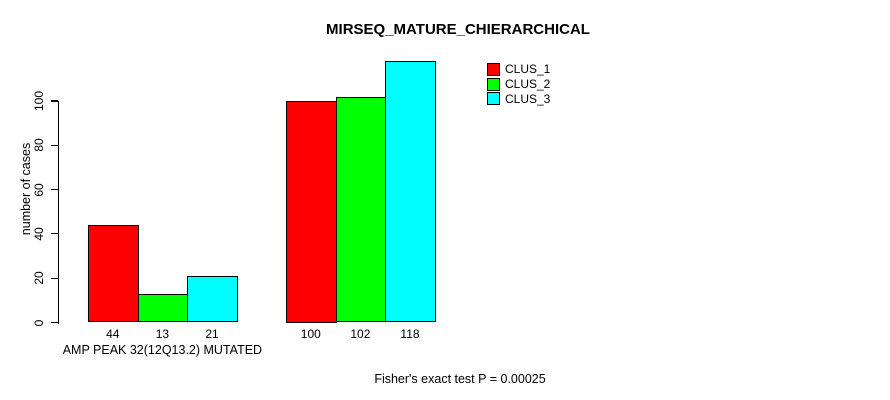 The image size is (890, 400). Describe the element at coordinates (360, 334) in the screenshot. I see `bar-value-label: 102` at that location.